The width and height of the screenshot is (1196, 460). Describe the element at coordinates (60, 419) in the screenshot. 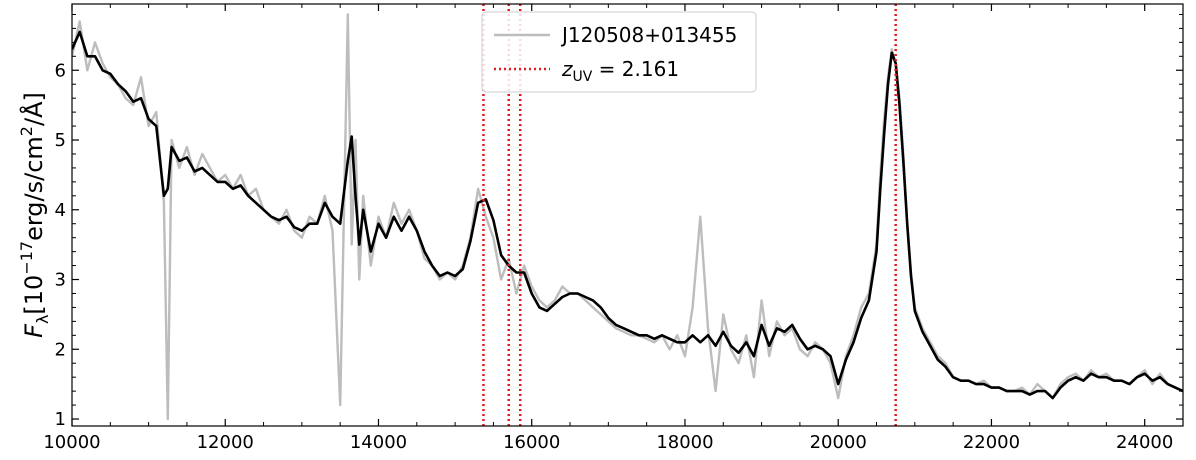

I see `y-tick-label: 1` at that location.